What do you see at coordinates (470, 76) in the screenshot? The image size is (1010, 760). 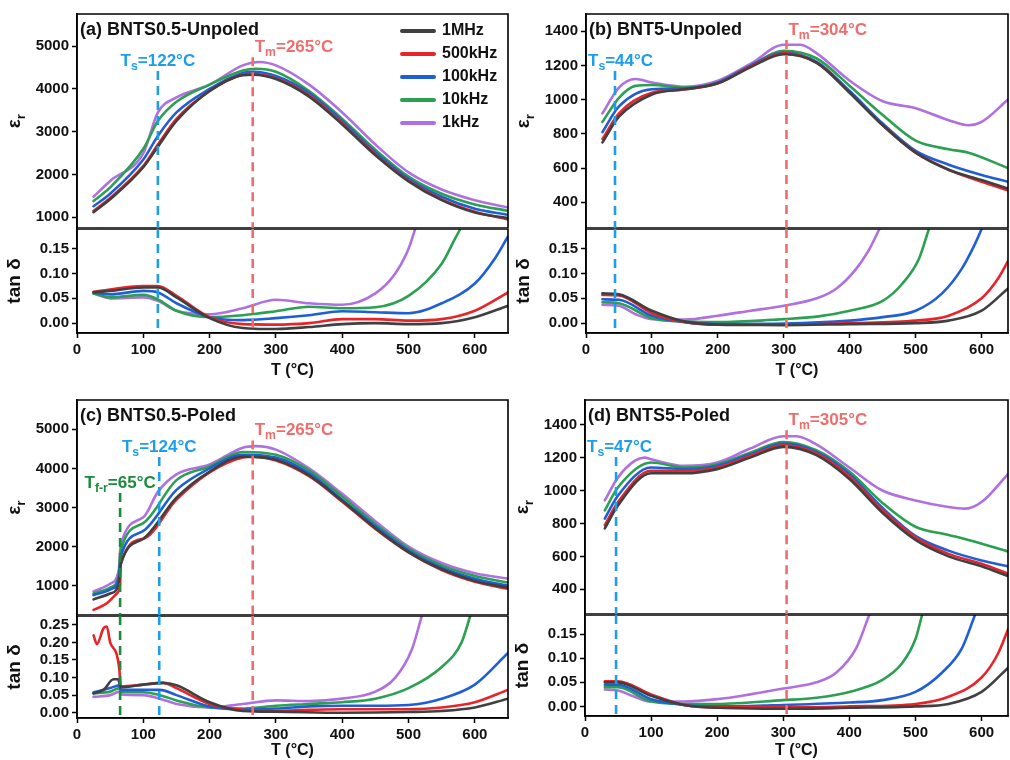 I see `legend-label: 100kHz` at bounding box center [470, 76].